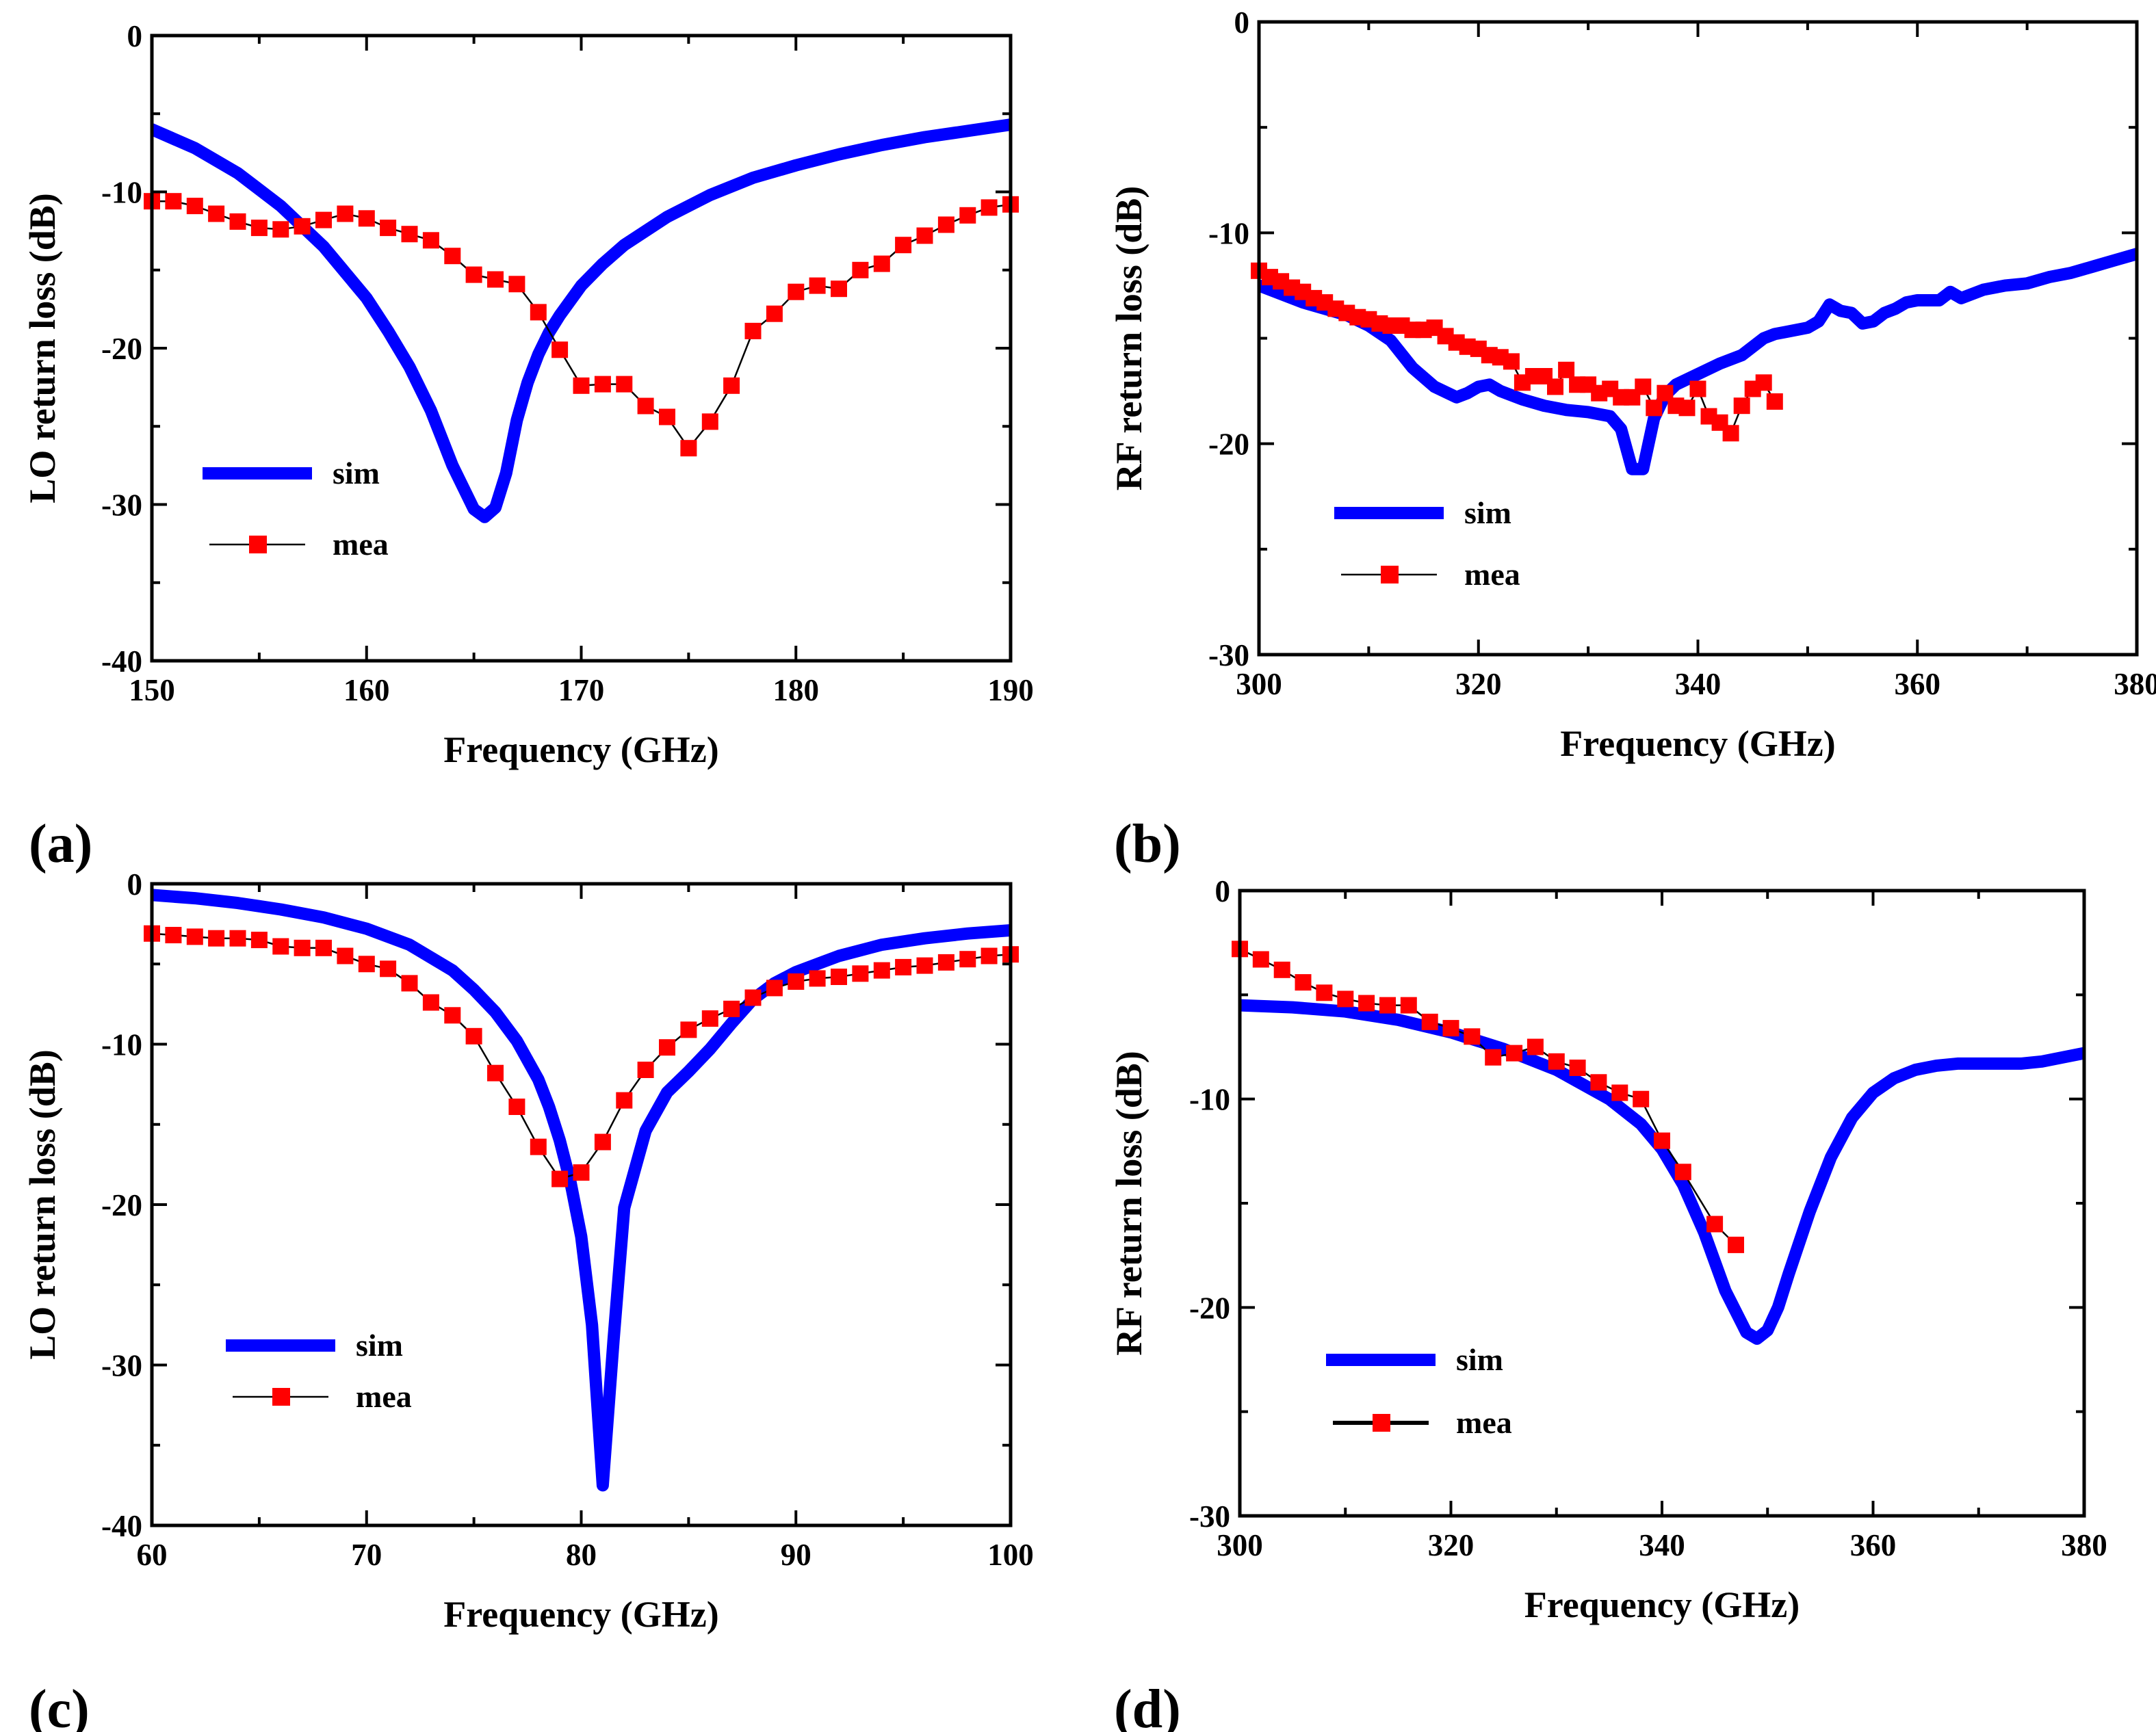 The height and width of the screenshot is (1732, 2156). Describe the element at coordinates (581, 690) in the screenshot. I see `x-tick-label: 170` at that location.